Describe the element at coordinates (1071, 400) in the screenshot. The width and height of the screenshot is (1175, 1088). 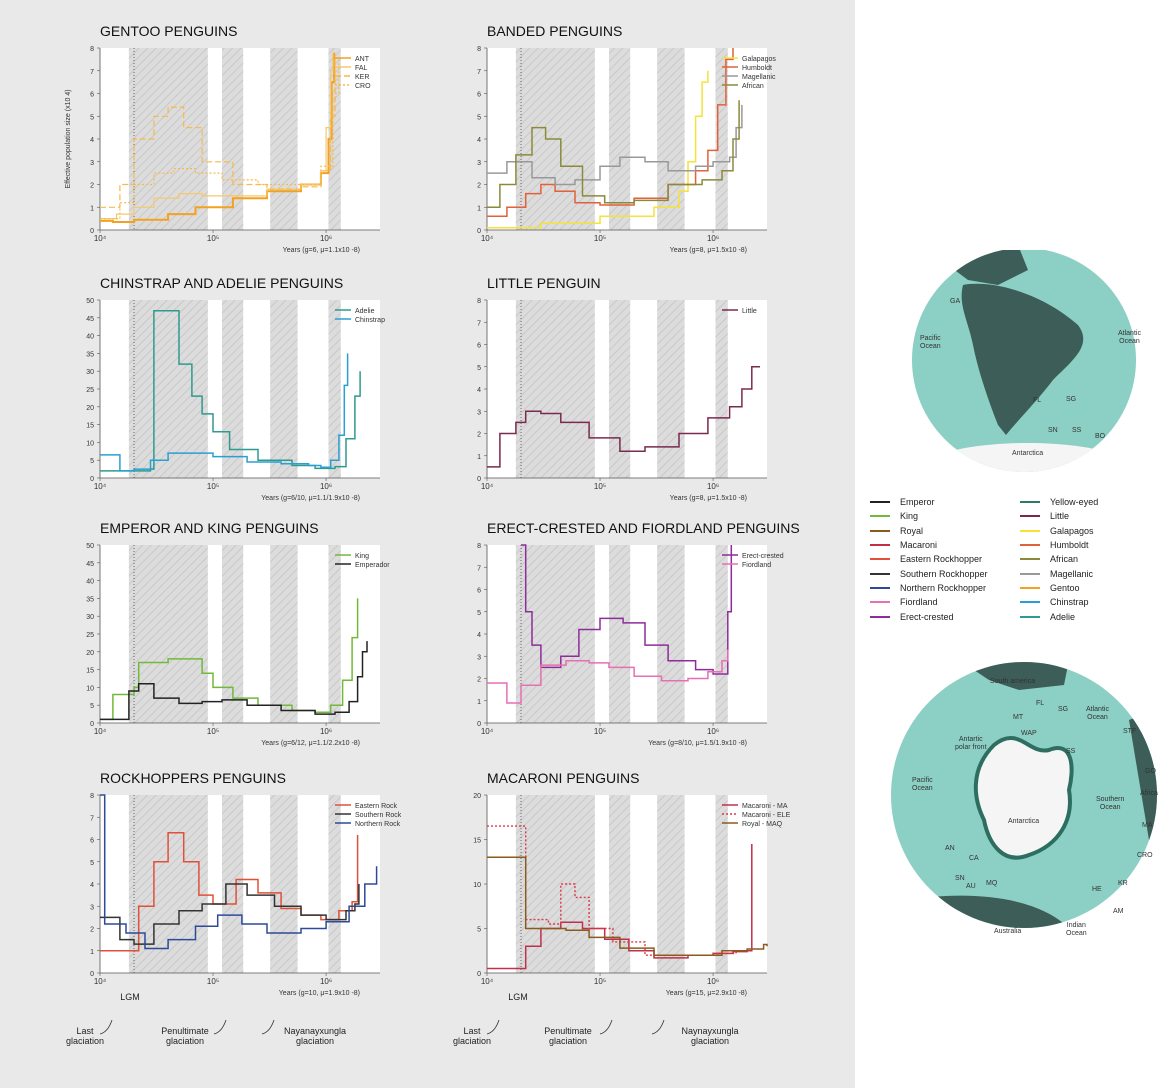
I see `map-label-sg: SG` at that location.